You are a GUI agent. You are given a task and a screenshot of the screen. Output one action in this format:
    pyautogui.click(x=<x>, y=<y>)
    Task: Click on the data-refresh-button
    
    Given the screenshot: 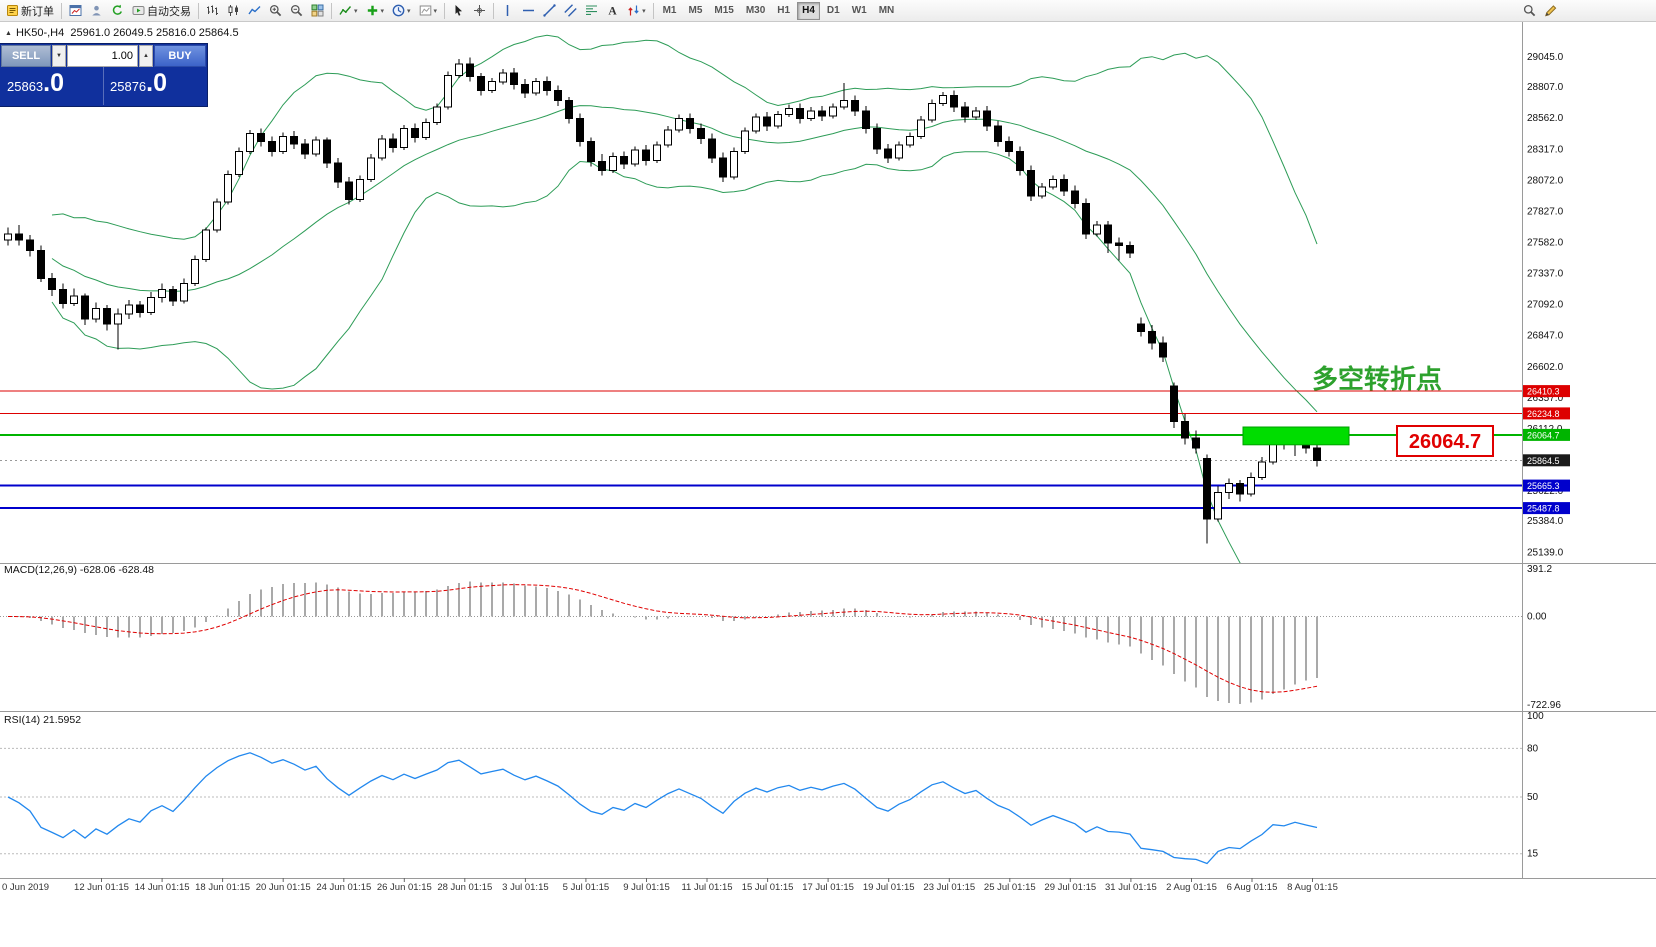 What is the action you would take?
    pyautogui.click(x=117, y=11)
    